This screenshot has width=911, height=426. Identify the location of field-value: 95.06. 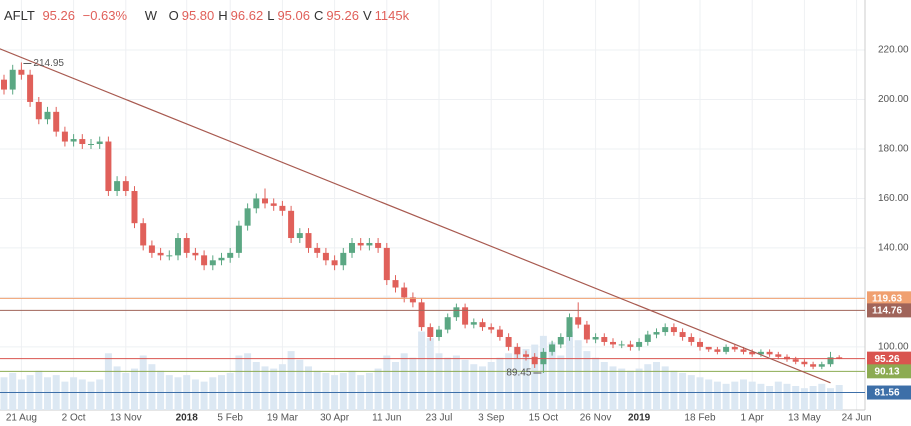
(293, 15).